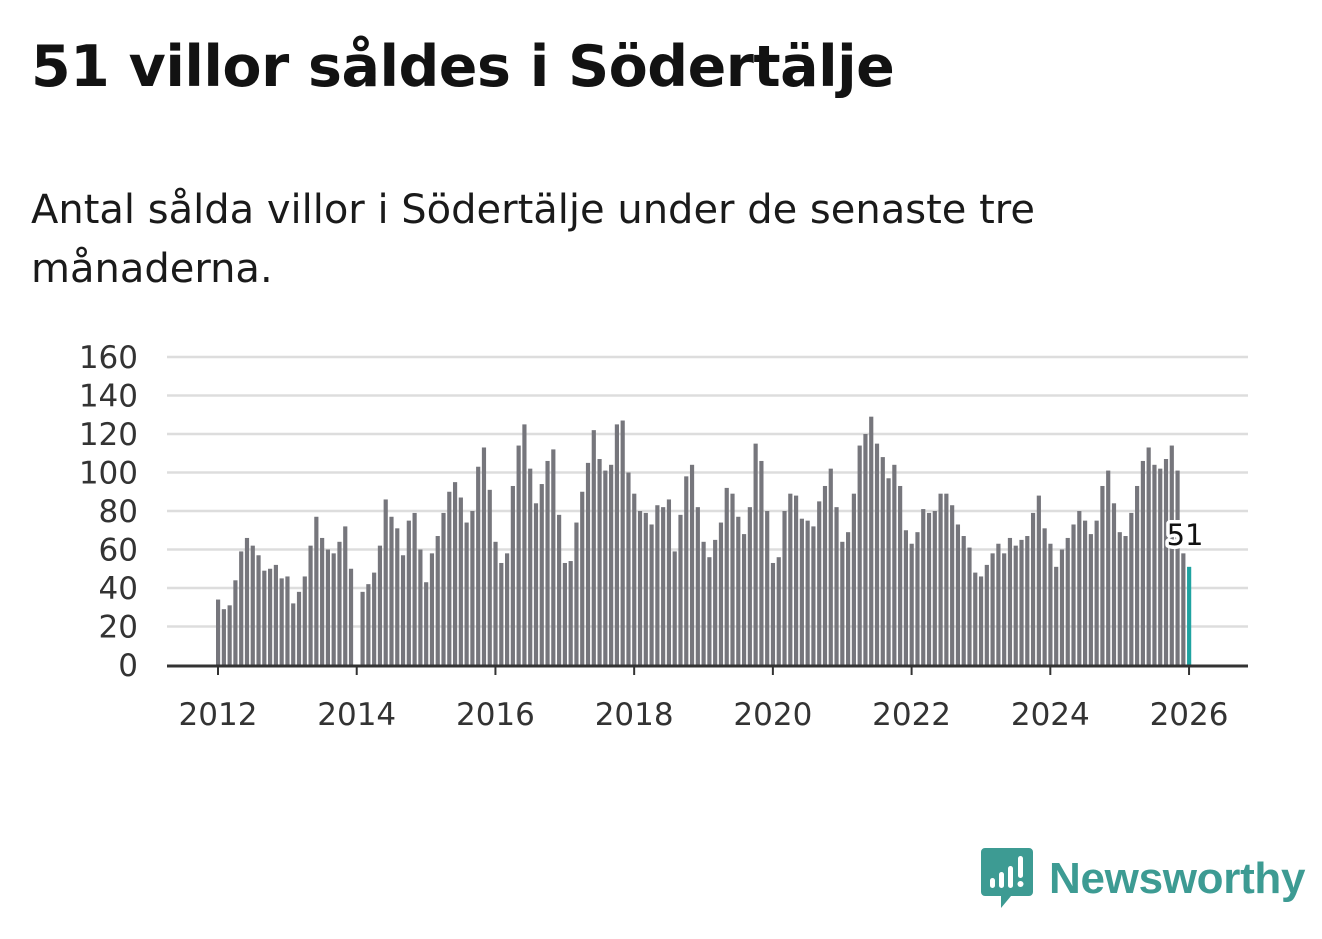  I want to click on x-tick-label: 2024, so click(1050, 715).